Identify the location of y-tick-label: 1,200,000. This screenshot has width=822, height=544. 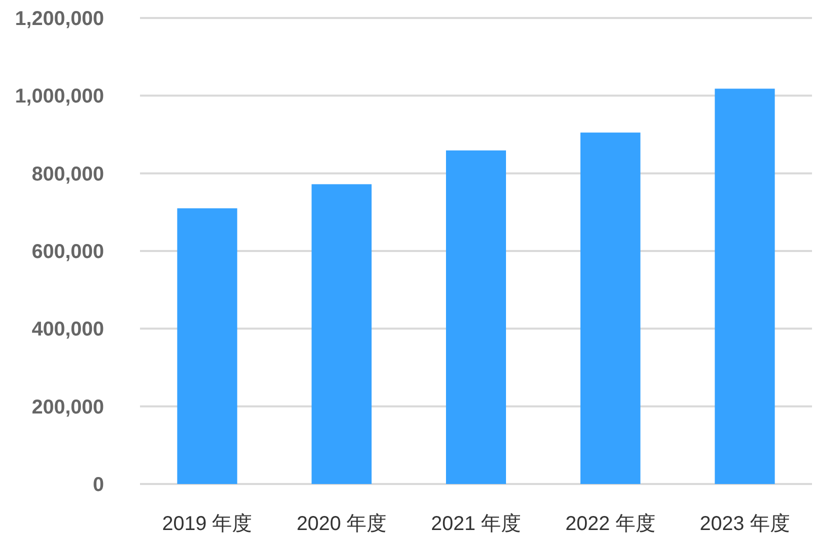
(59, 19).